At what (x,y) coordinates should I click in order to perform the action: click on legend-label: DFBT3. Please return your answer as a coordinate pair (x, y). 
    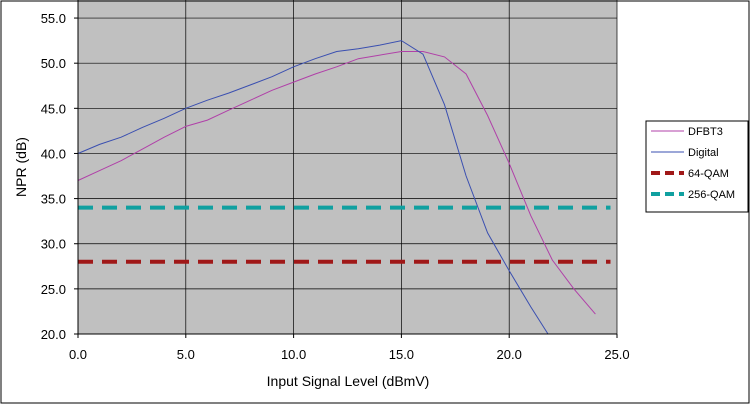
    Looking at the image, I should click on (705, 132).